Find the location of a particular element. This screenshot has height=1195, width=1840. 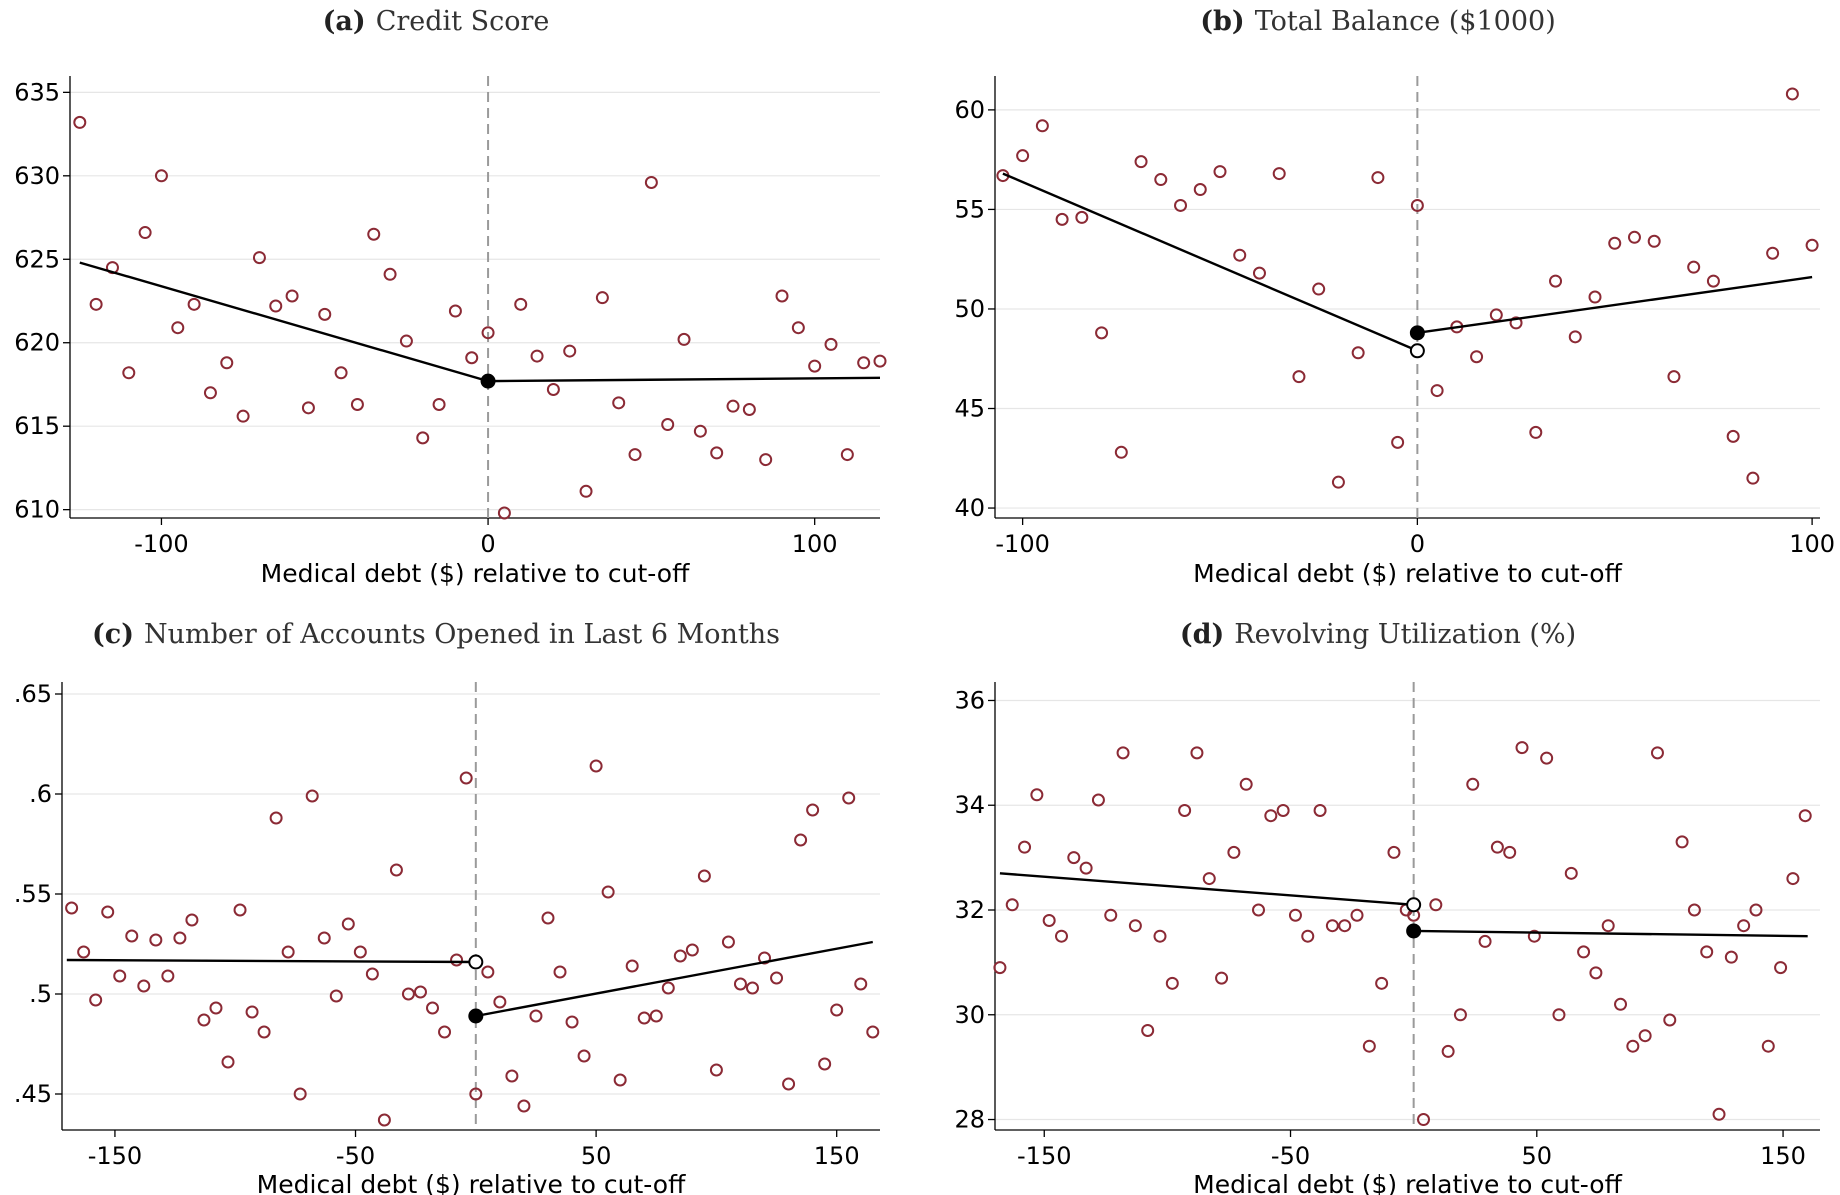

x-tick-label: -100 is located at coordinates (161, 544).